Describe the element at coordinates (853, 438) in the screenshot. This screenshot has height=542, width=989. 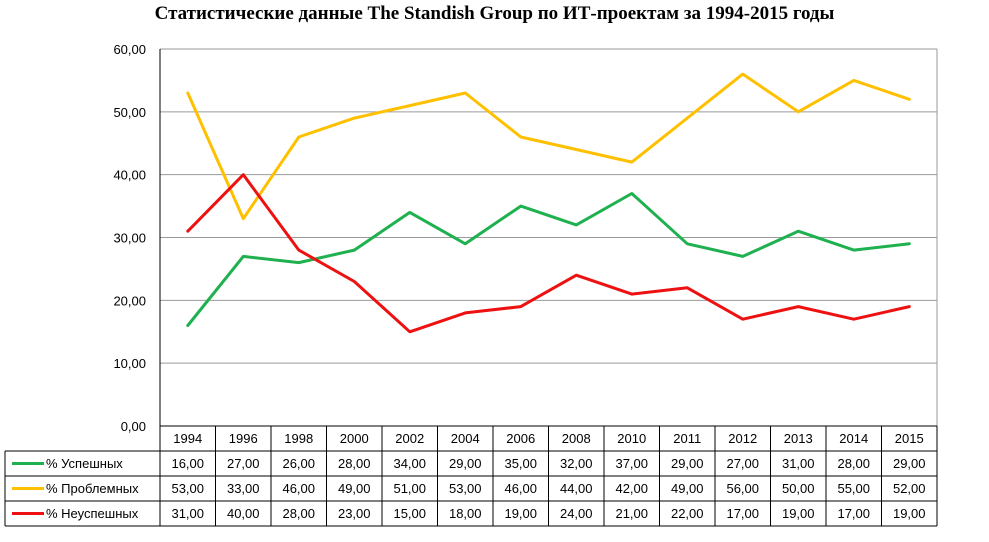
I see `x-tick-label: 2014` at that location.